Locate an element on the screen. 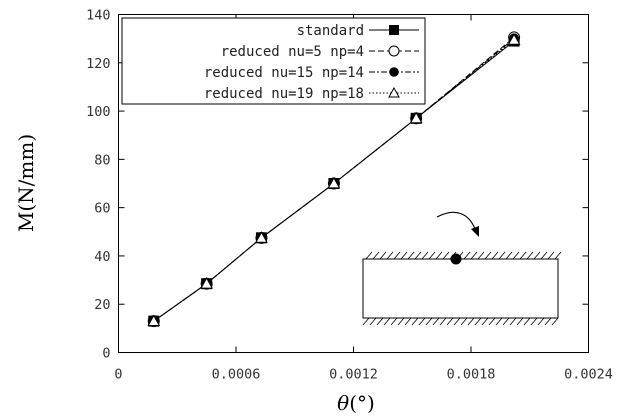 The height and width of the screenshot is (418, 622). legend-samples is located at coordinates (394, 61).